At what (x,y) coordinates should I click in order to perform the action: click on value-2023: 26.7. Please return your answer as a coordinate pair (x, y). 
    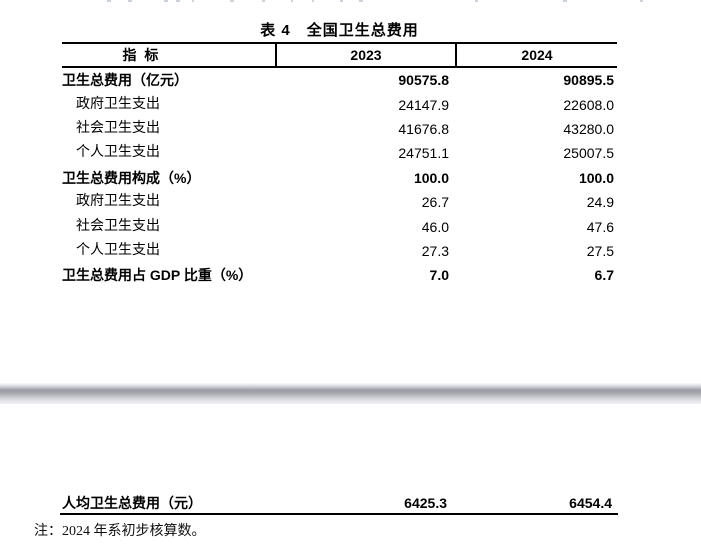
    Looking at the image, I should click on (435, 202).